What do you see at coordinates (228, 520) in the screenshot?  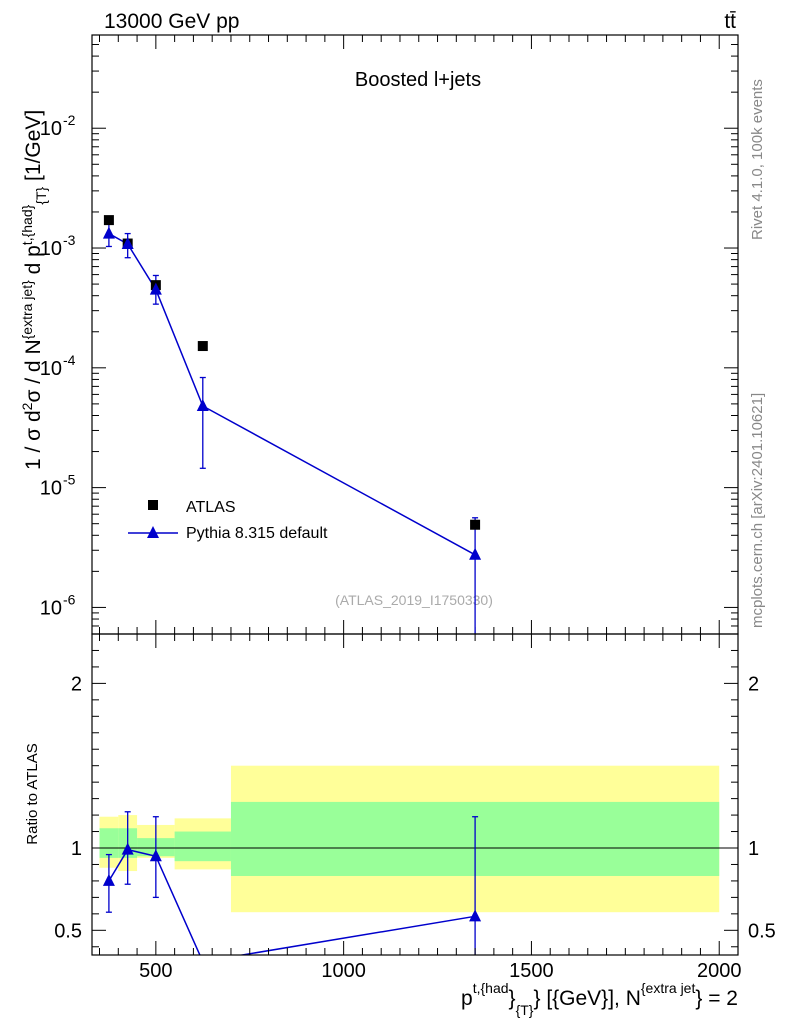 I see `legend: ATLAS Pythia 8.315 default` at bounding box center [228, 520].